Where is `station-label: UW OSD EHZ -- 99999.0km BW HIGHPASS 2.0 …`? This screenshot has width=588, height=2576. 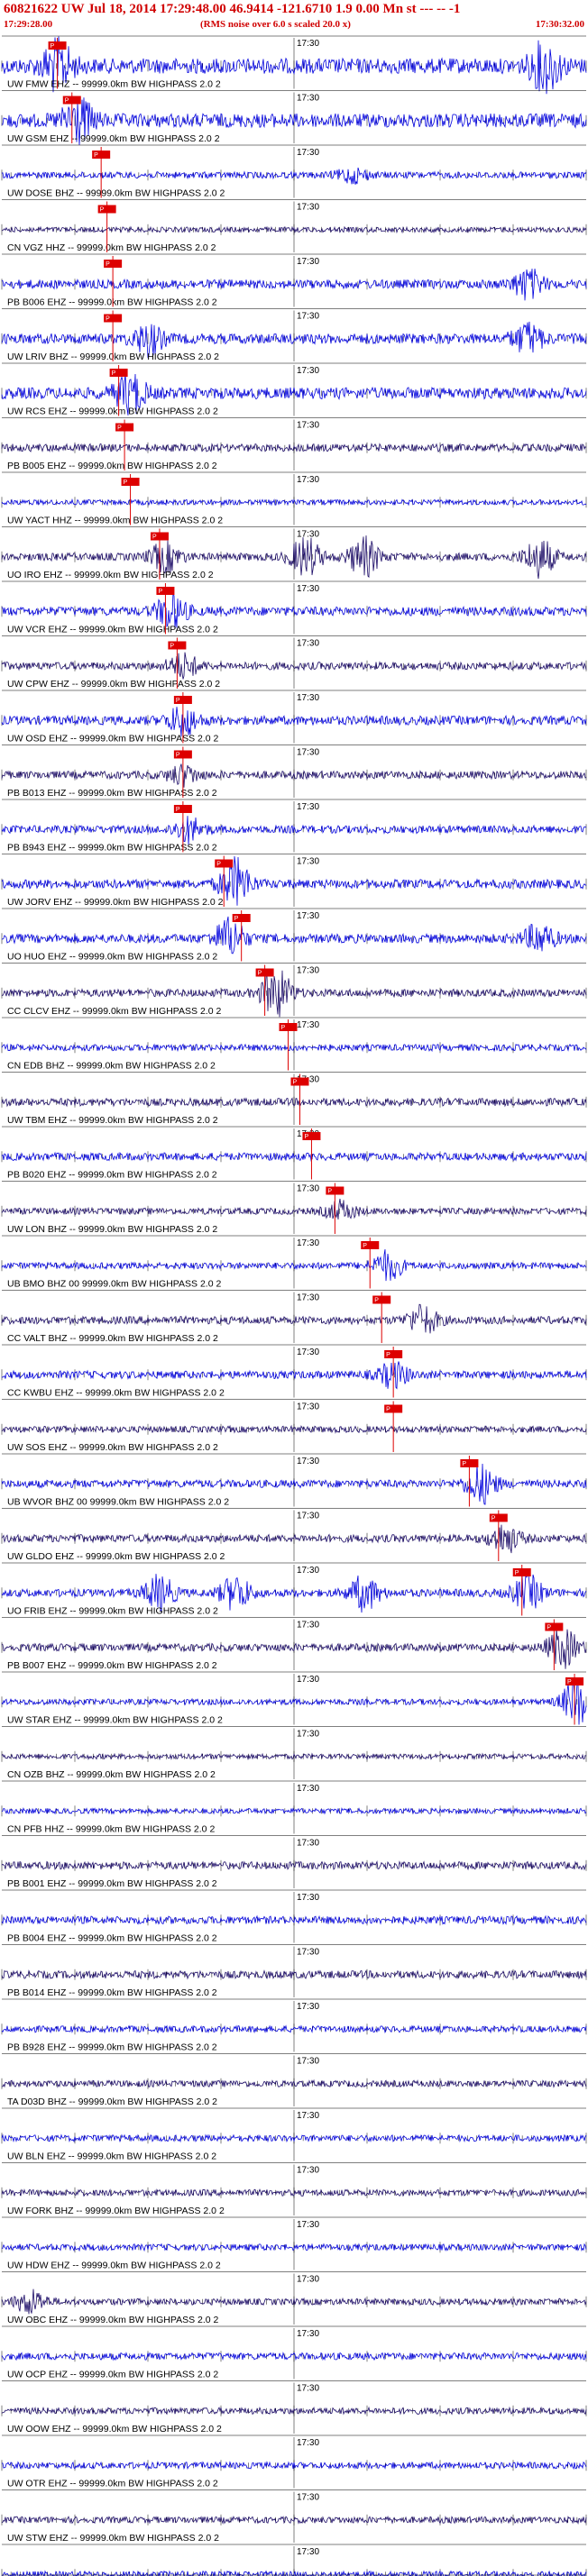 station-label: UW OSD EHZ -- 99999.0km BW HIGHPASS 2.0 … is located at coordinates (113, 739).